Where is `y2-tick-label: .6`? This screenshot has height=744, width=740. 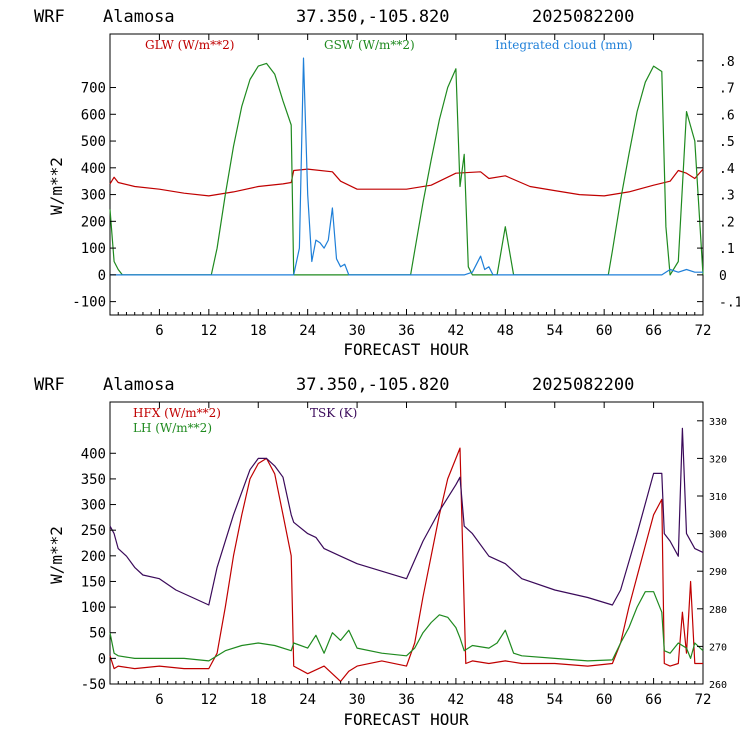
y2-tick-label: .6 is located at coordinates (727, 115).